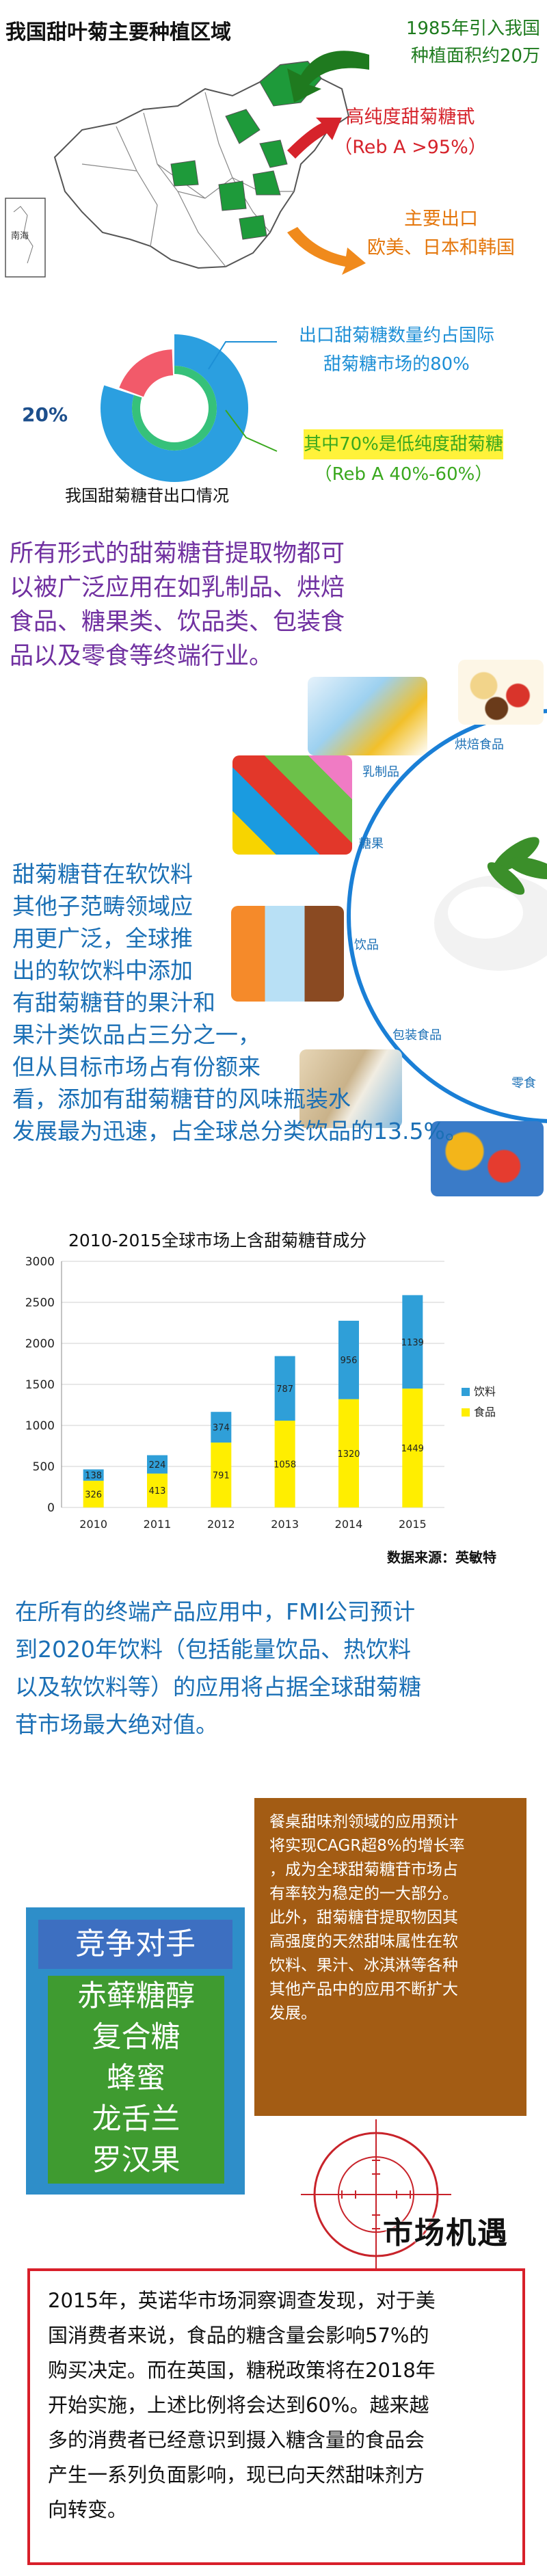 This screenshot has width=547, height=2576. I want to click on export-green-line2: （Reb A 40%-60%）, so click(403, 474).